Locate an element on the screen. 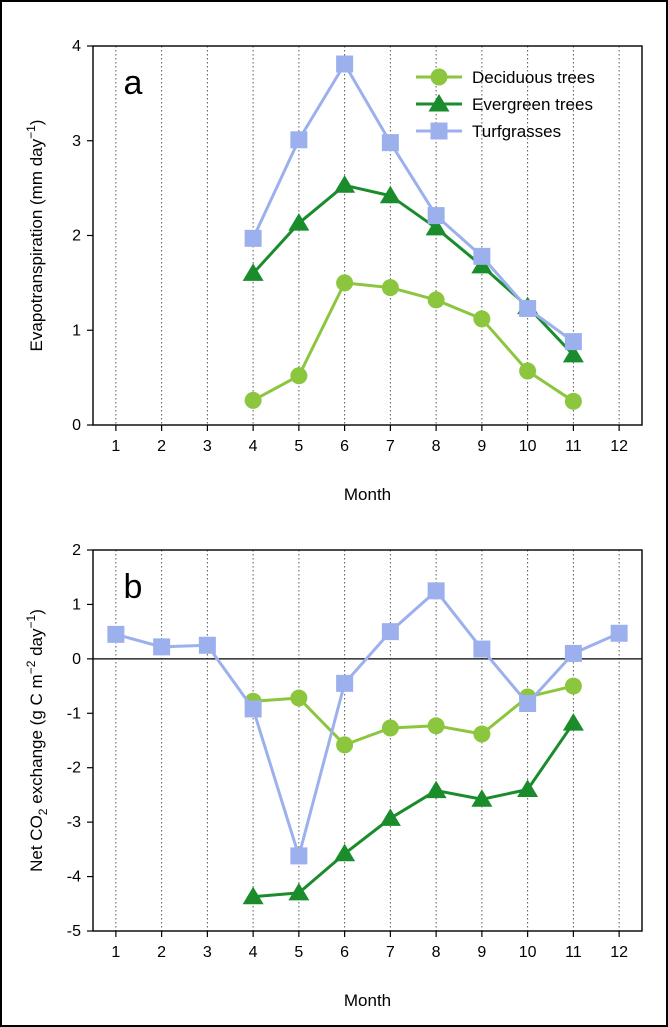  y-axis-label: Net CO2 exchange (g C m−2 day−1) is located at coordinates (37, 740).